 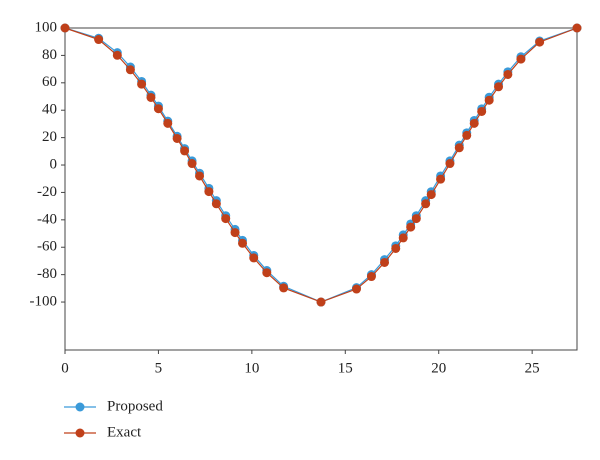 I want to click on x-tick-label: 5, so click(x=159, y=368).